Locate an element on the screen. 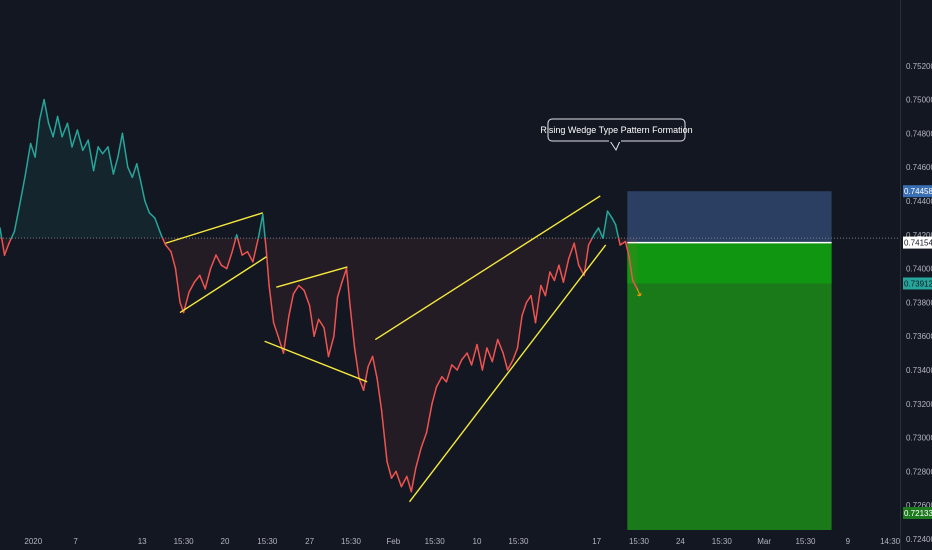 The height and width of the screenshot is (550, 932). price-tag-label: 0.74154 is located at coordinates (918, 243).